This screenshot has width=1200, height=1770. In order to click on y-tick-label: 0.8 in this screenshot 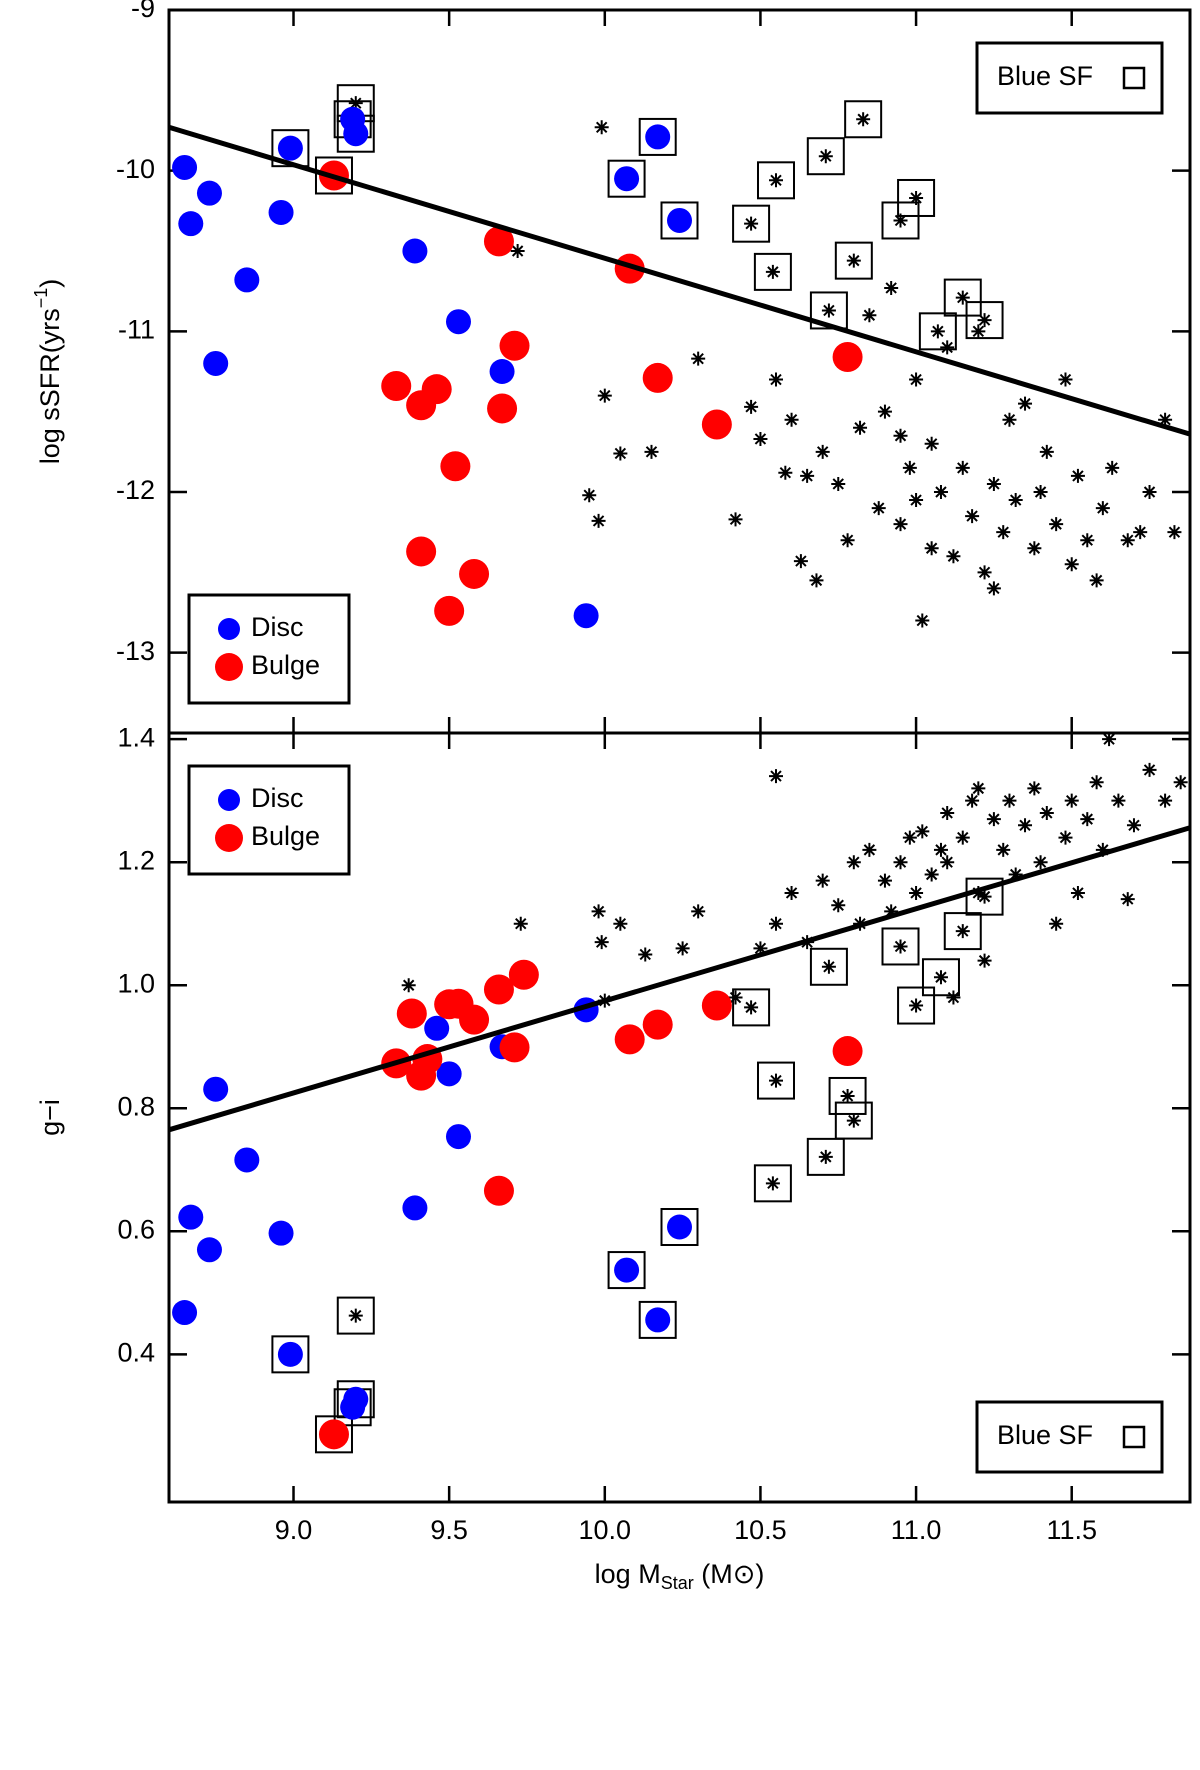, I will do `click(136, 1106)`.